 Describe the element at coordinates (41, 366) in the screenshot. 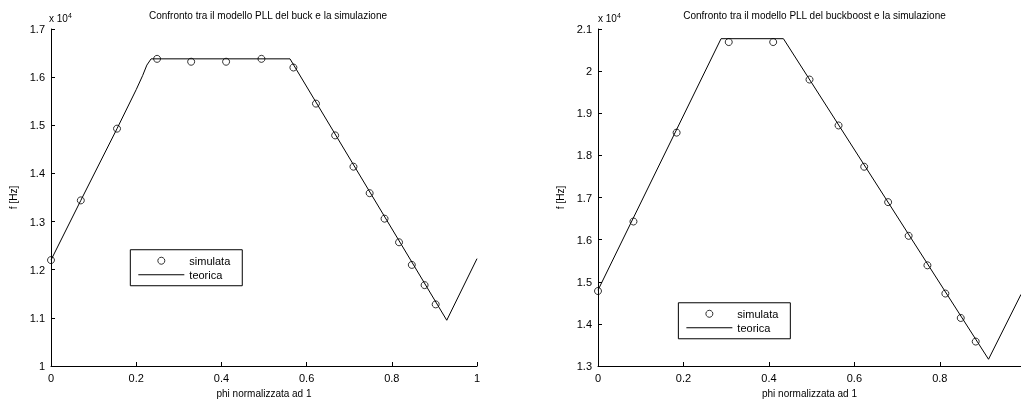

I see `y-tick-label: 1` at that location.